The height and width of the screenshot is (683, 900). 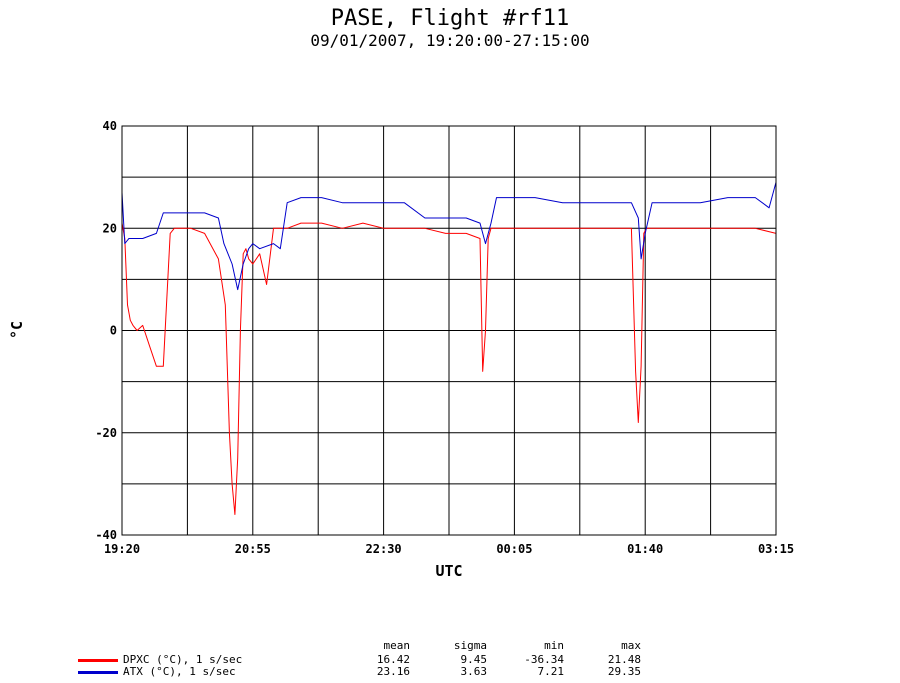 I want to click on stats-atx-max: 29.35, so click(x=624, y=671).